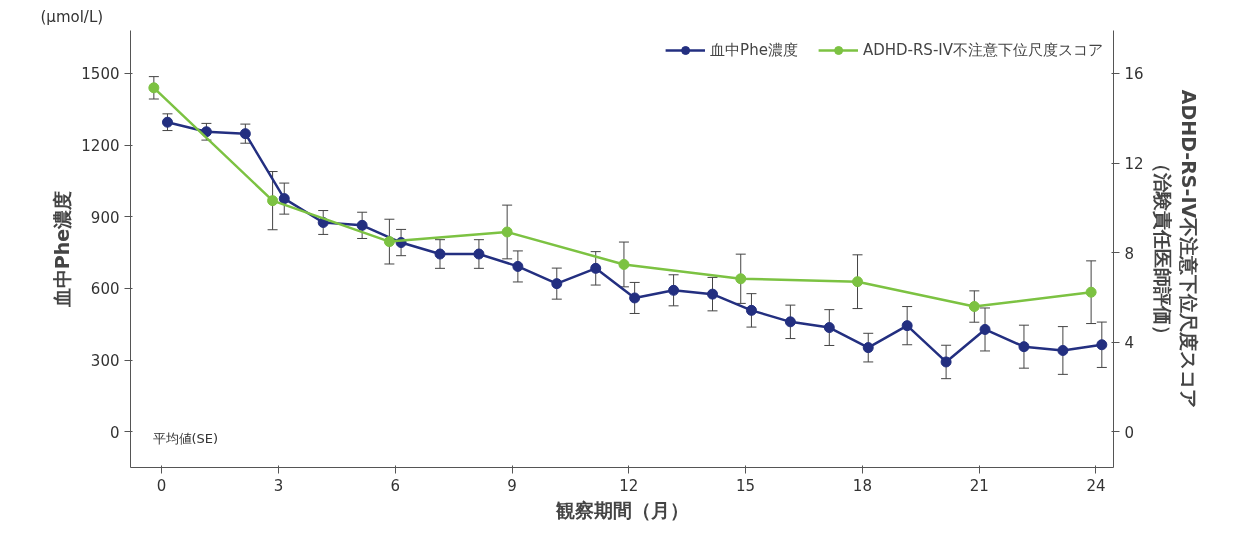  Describe the element at coordinates (105, 217) in the screenshot. I see `y-tick-label: 900` at that location.